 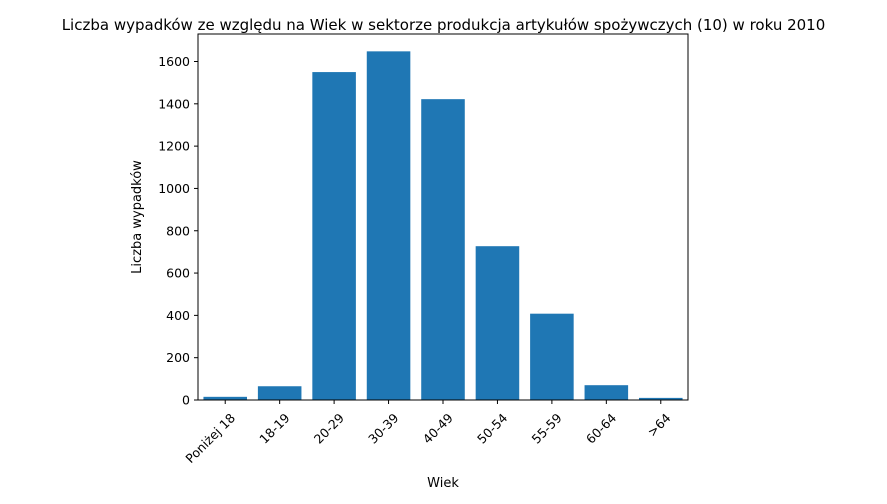 I want to click on x-tick-label-7: 60-64, so click(x=601, y=428).